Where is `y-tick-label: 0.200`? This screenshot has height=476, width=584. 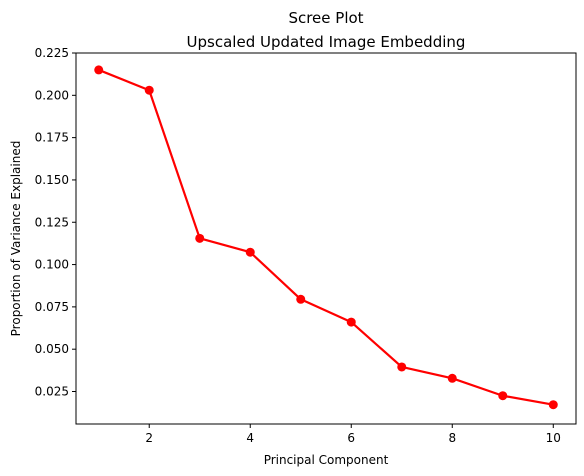 y-tick-label: 0.200 is located at coordinates (52, 95).